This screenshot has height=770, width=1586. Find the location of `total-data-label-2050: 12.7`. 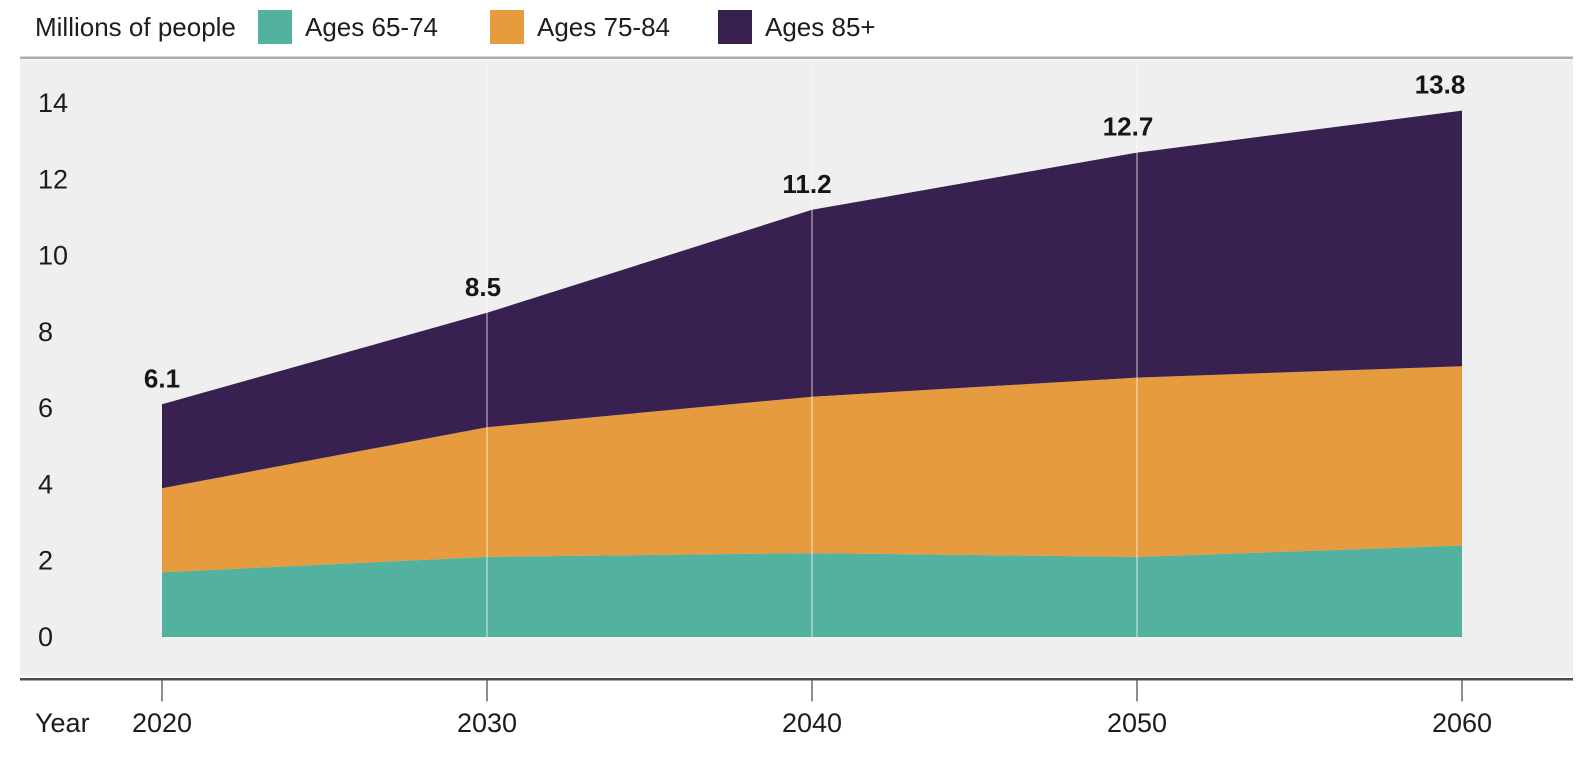

total-data-label-2050: 12.7 is located at coordinates (1128, 127).